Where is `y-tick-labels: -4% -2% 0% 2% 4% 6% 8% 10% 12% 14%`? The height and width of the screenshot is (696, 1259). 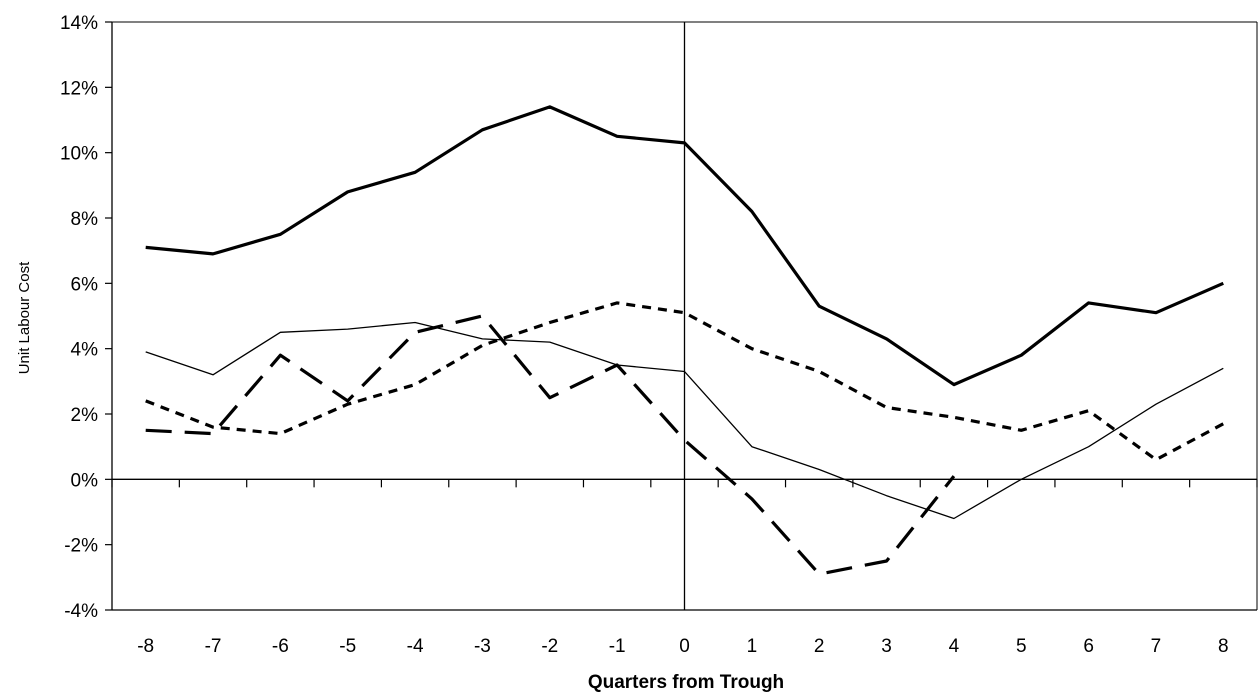
y-tick-labels: -4% -2% 0% 2% 4% 6% 8% 10% 12% 14% is located at coordinates (79, 317).